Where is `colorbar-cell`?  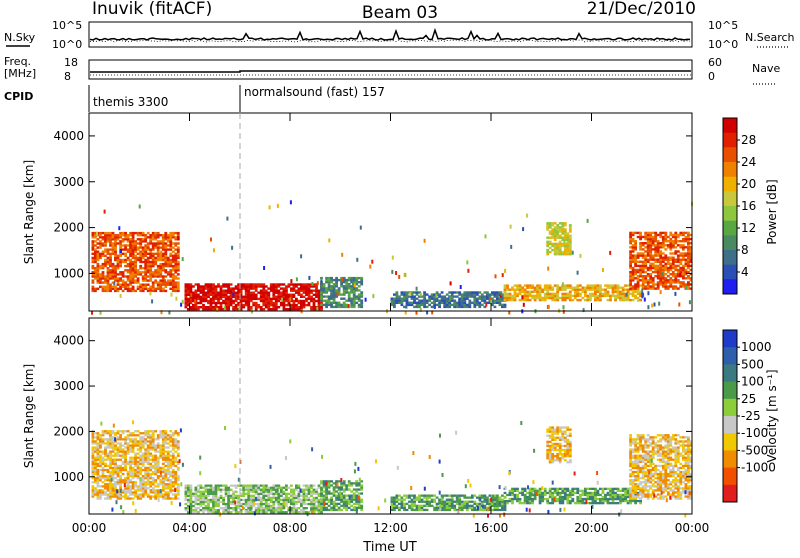
colorbar-cell is located at coordinates (730, 154).